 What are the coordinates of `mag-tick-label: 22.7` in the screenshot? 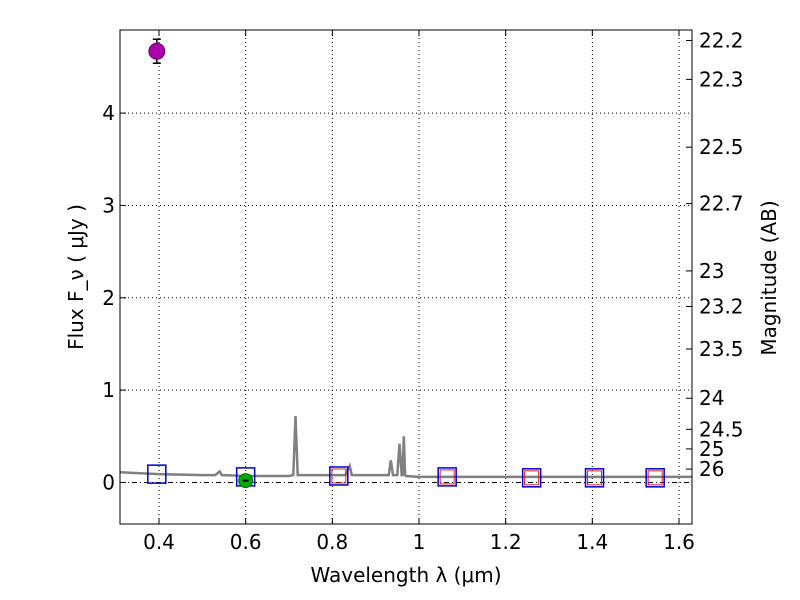 It's located at (721, 204).